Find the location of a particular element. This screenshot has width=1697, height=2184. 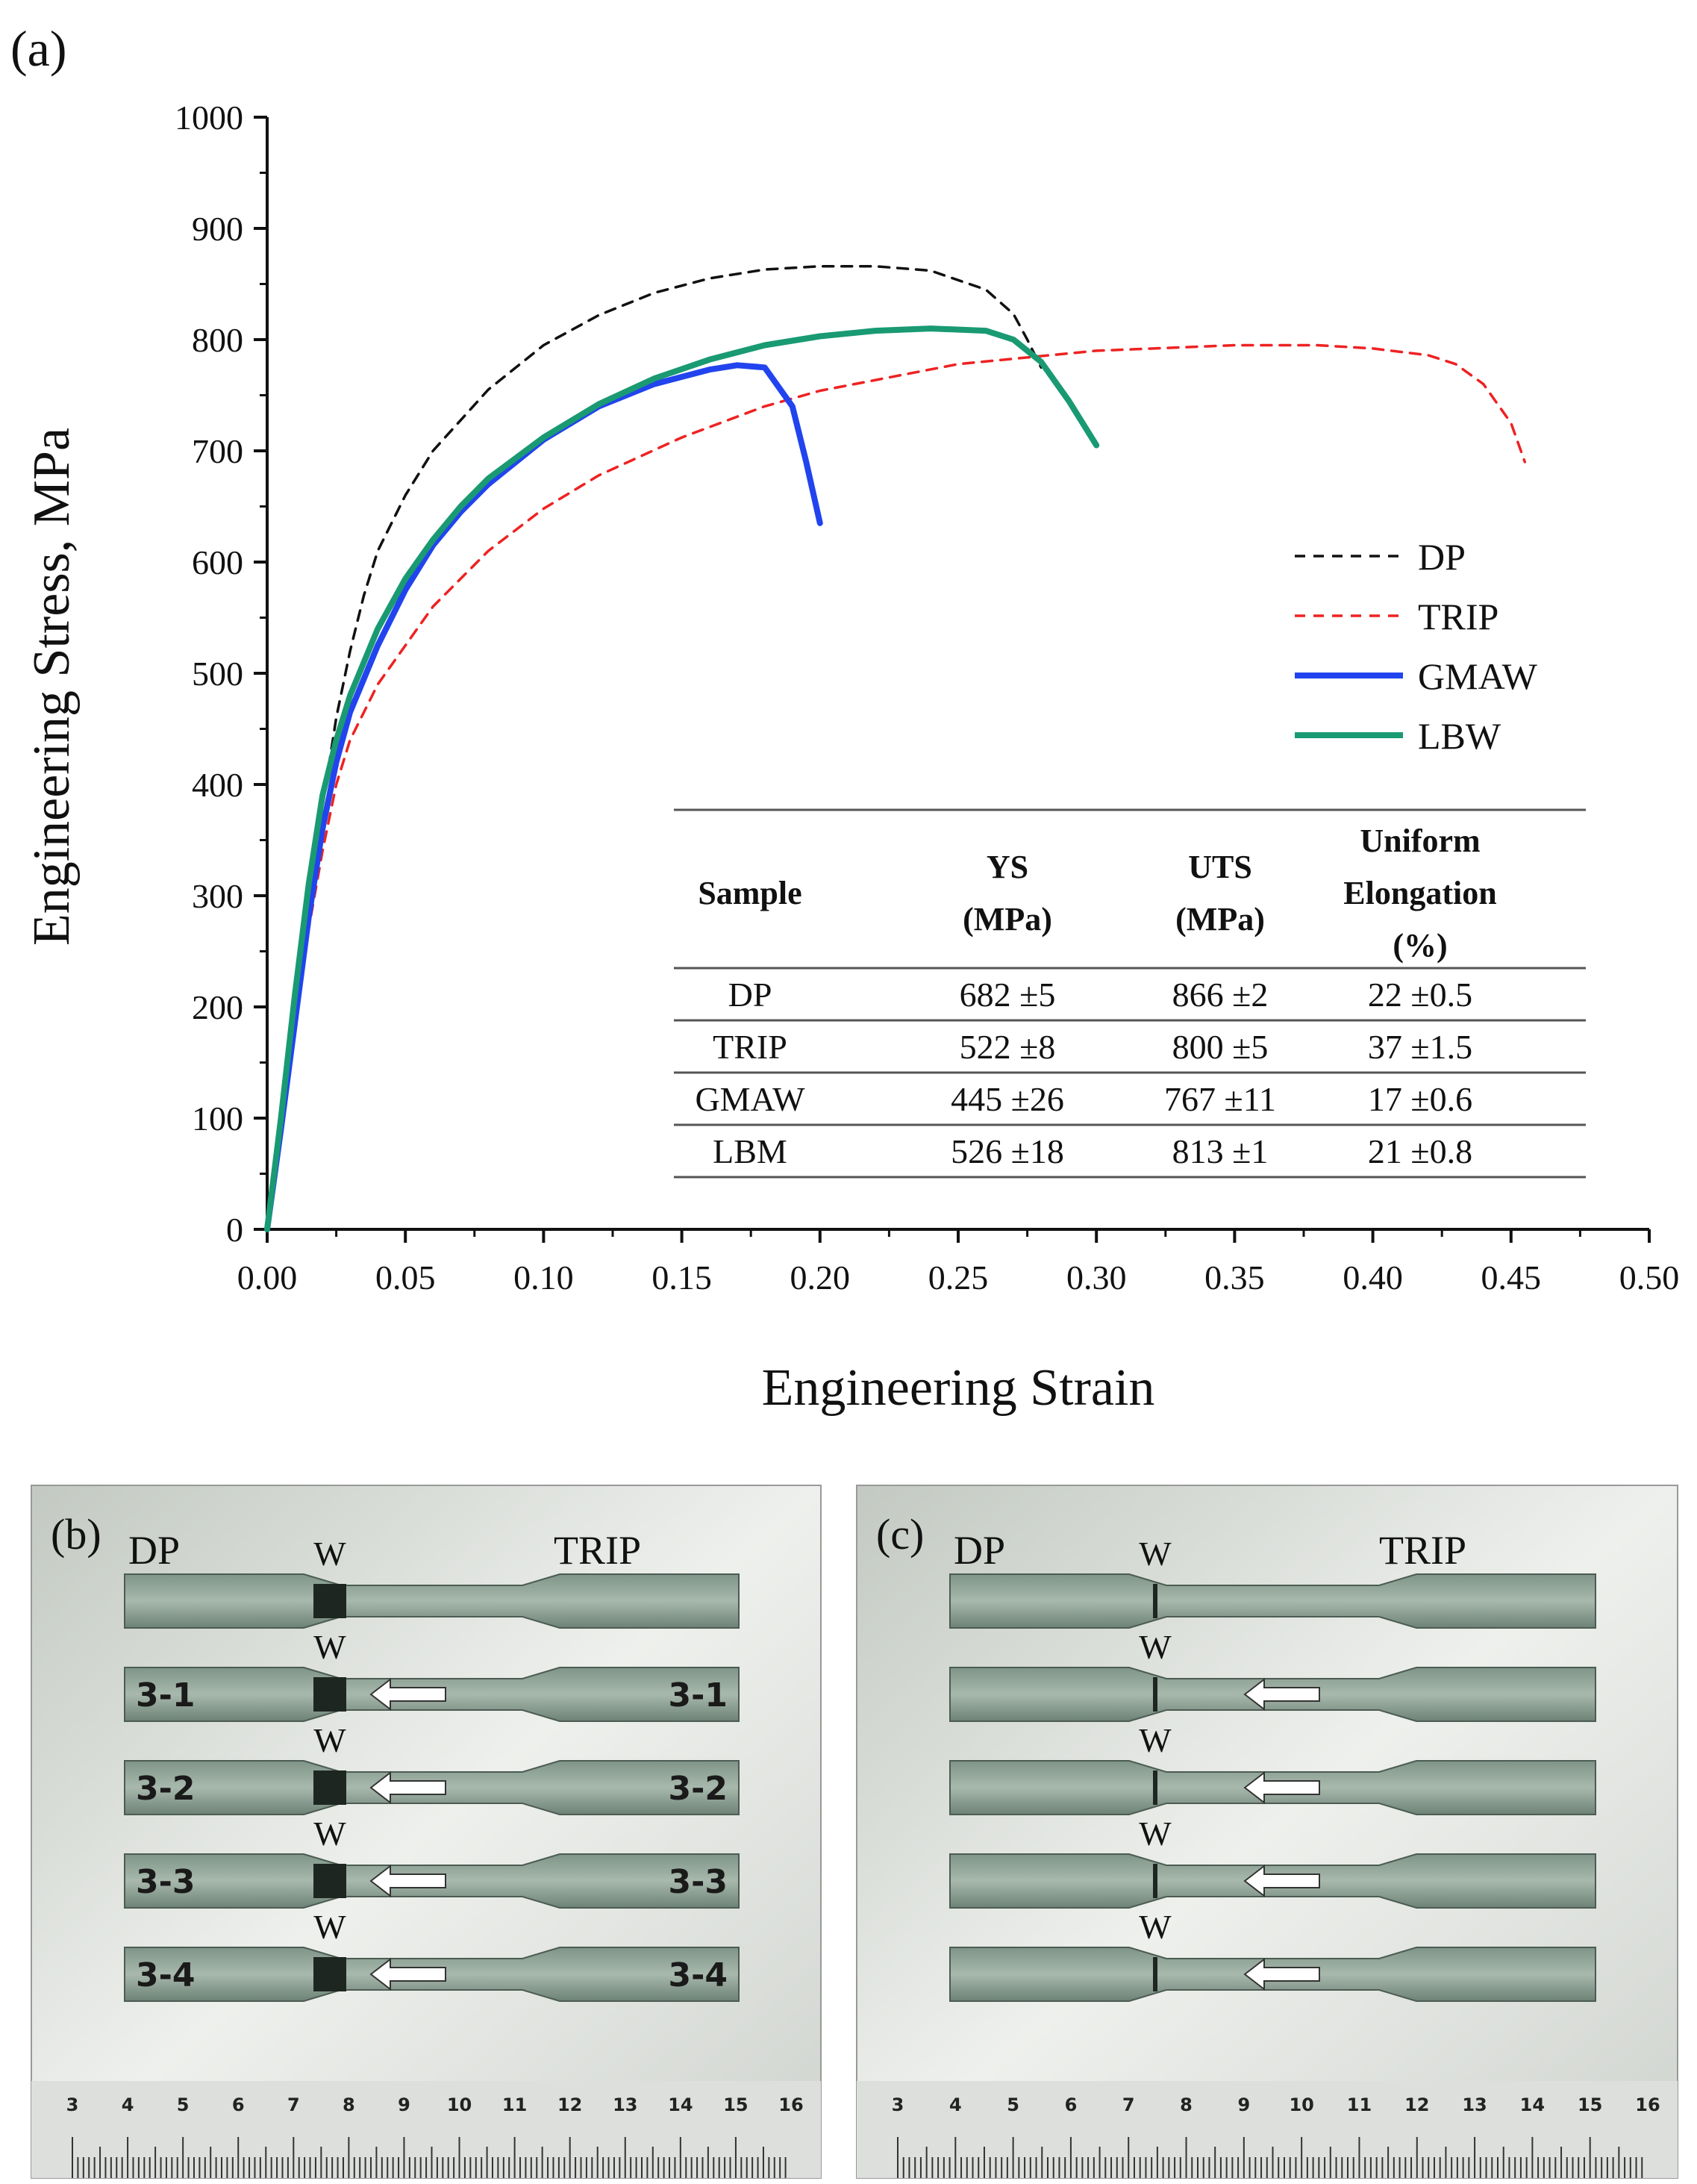

table-cell: 37 ±1.5 is located at coordinates (1420, 1047).